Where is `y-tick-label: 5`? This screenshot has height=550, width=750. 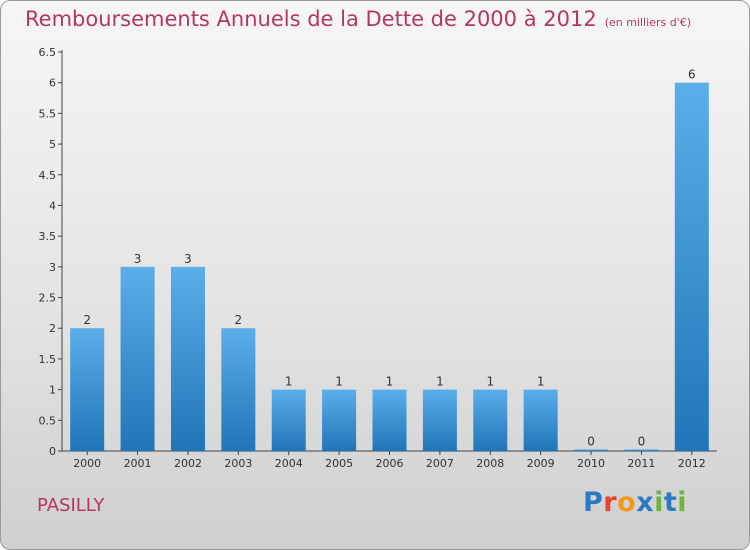 y-tick-label: 5 is located at coordinates (52, 144).